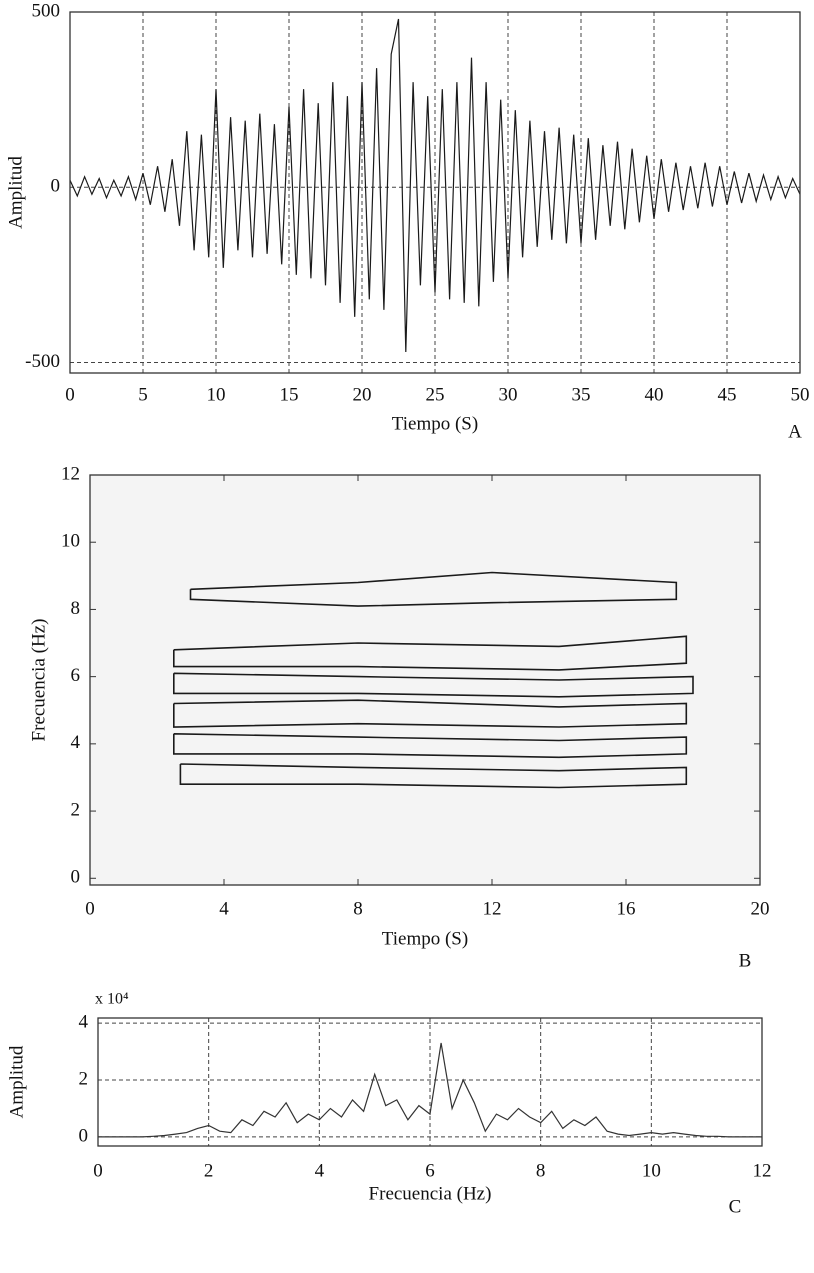  I want to click on y-tick-label: 10, so click(70, 541).